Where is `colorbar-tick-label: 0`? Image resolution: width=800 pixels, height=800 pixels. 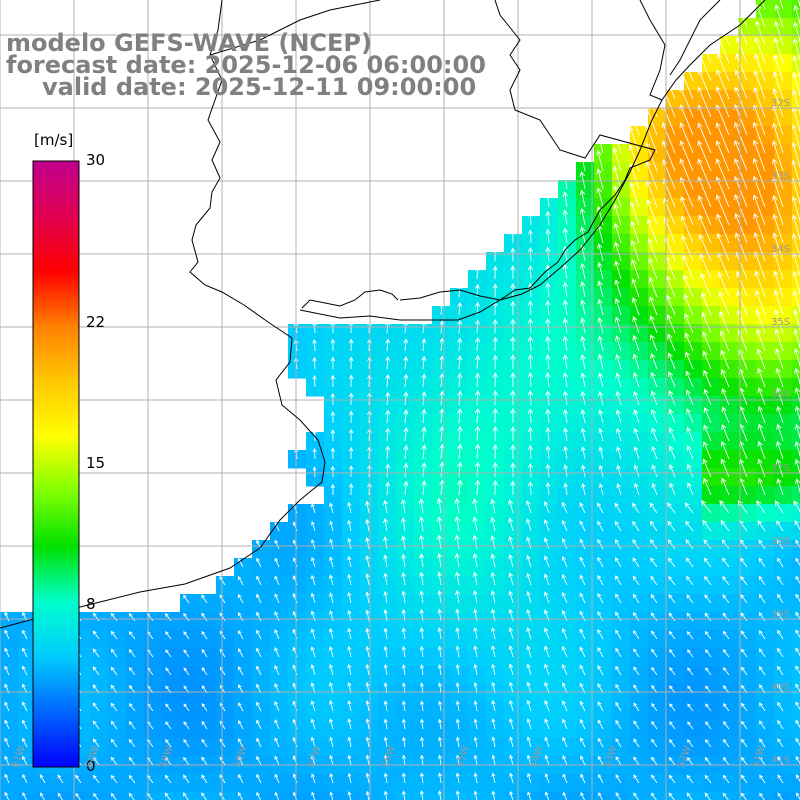
colorbar-tick-label: 0 is located at coordinates (91, 766).